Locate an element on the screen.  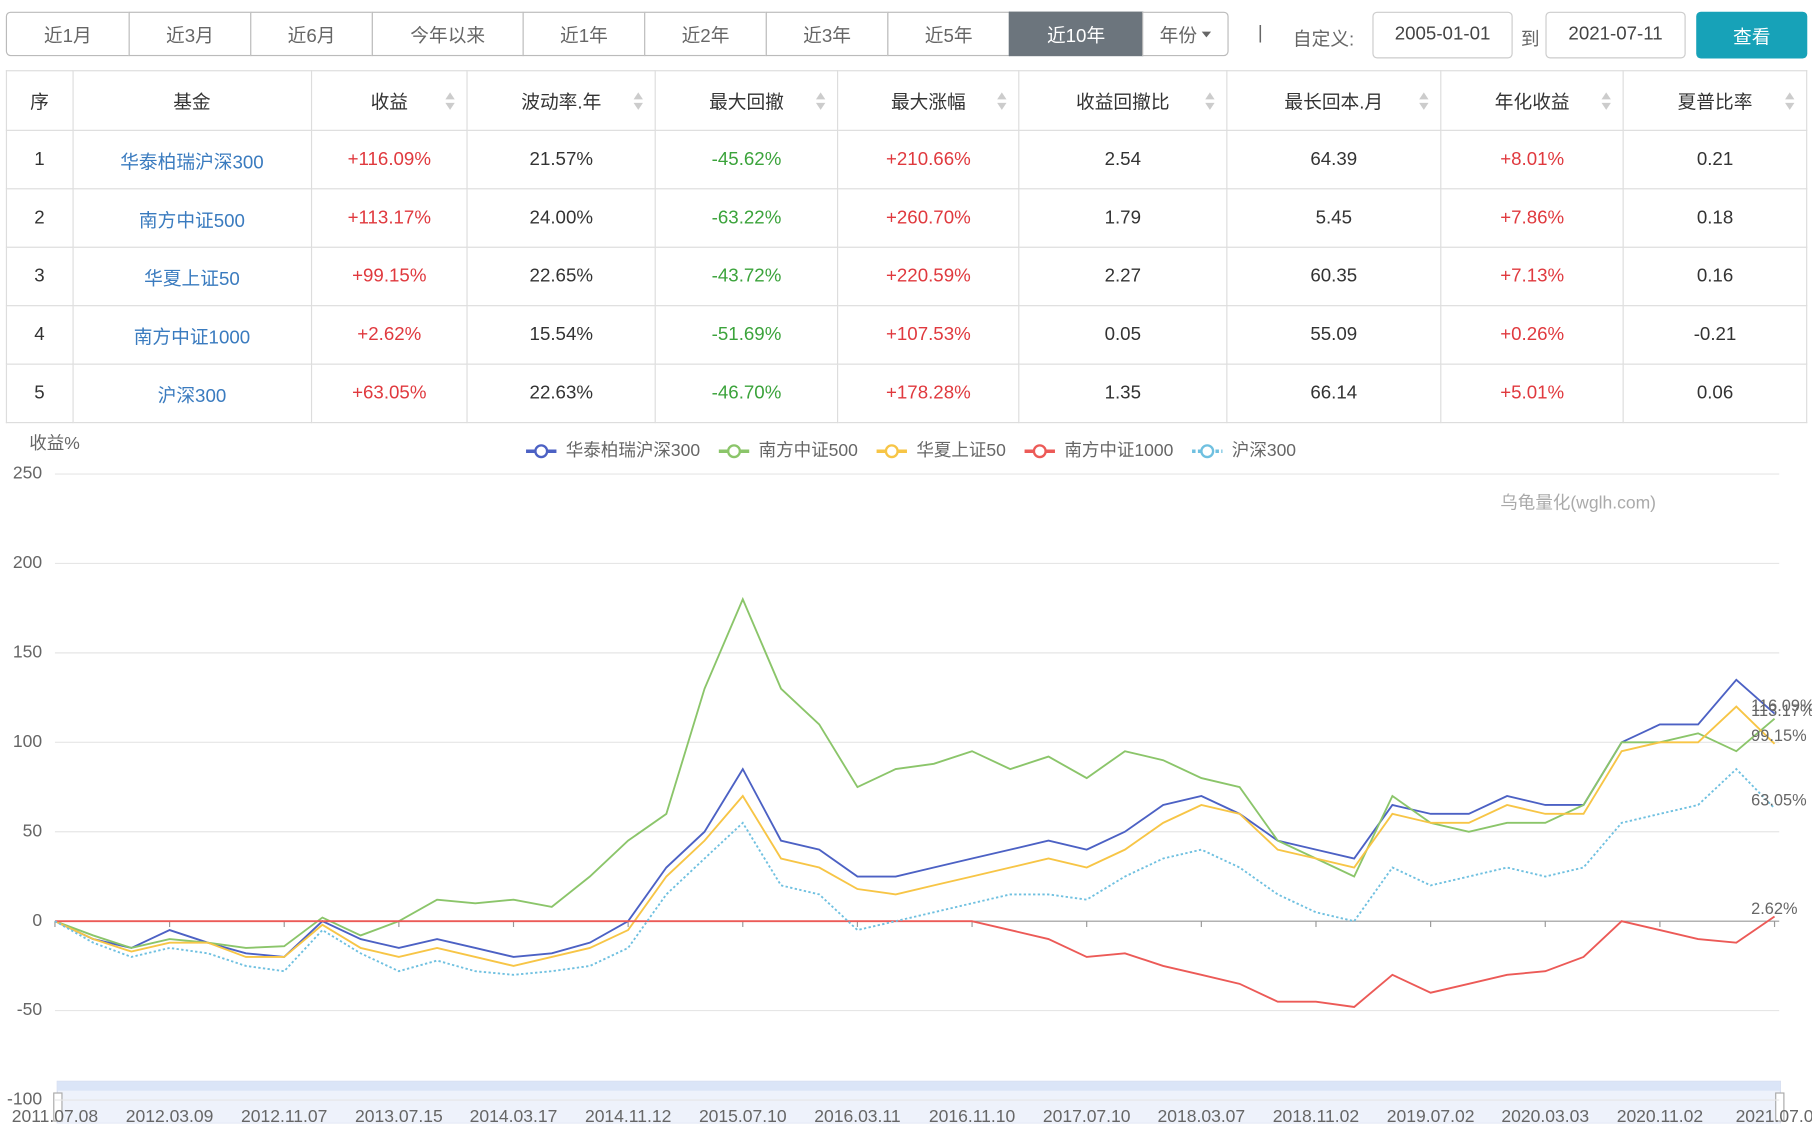
column-header: 序 is located at coordinates (39, 100).